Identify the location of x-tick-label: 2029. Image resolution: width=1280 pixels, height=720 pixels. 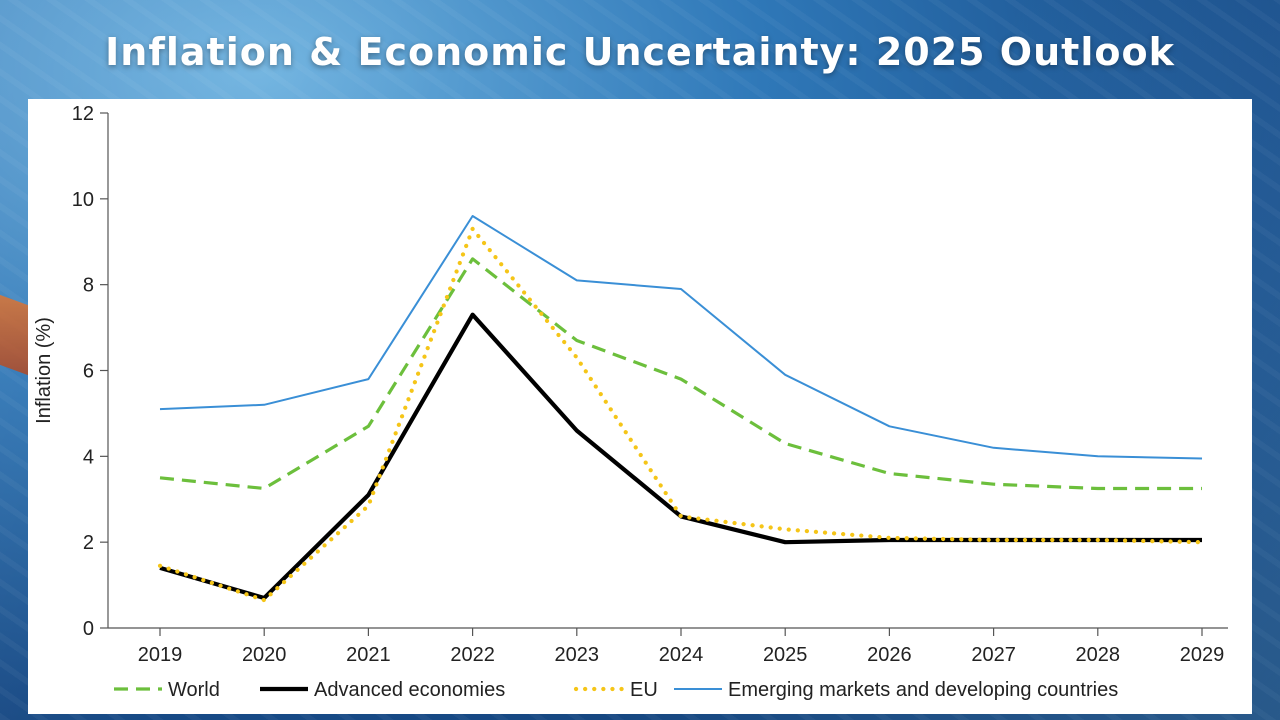
(1202, 655).